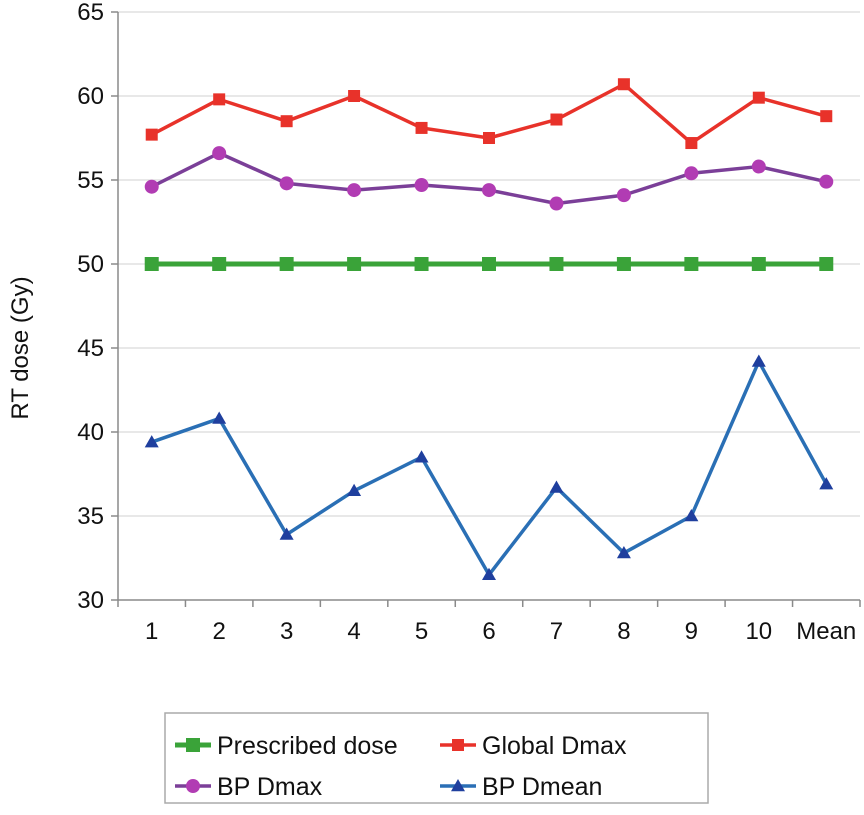 This screenshot has width=864, height=815. I want to click on legend-item-bp-dmax: BP Dmax, so click(249, 787).